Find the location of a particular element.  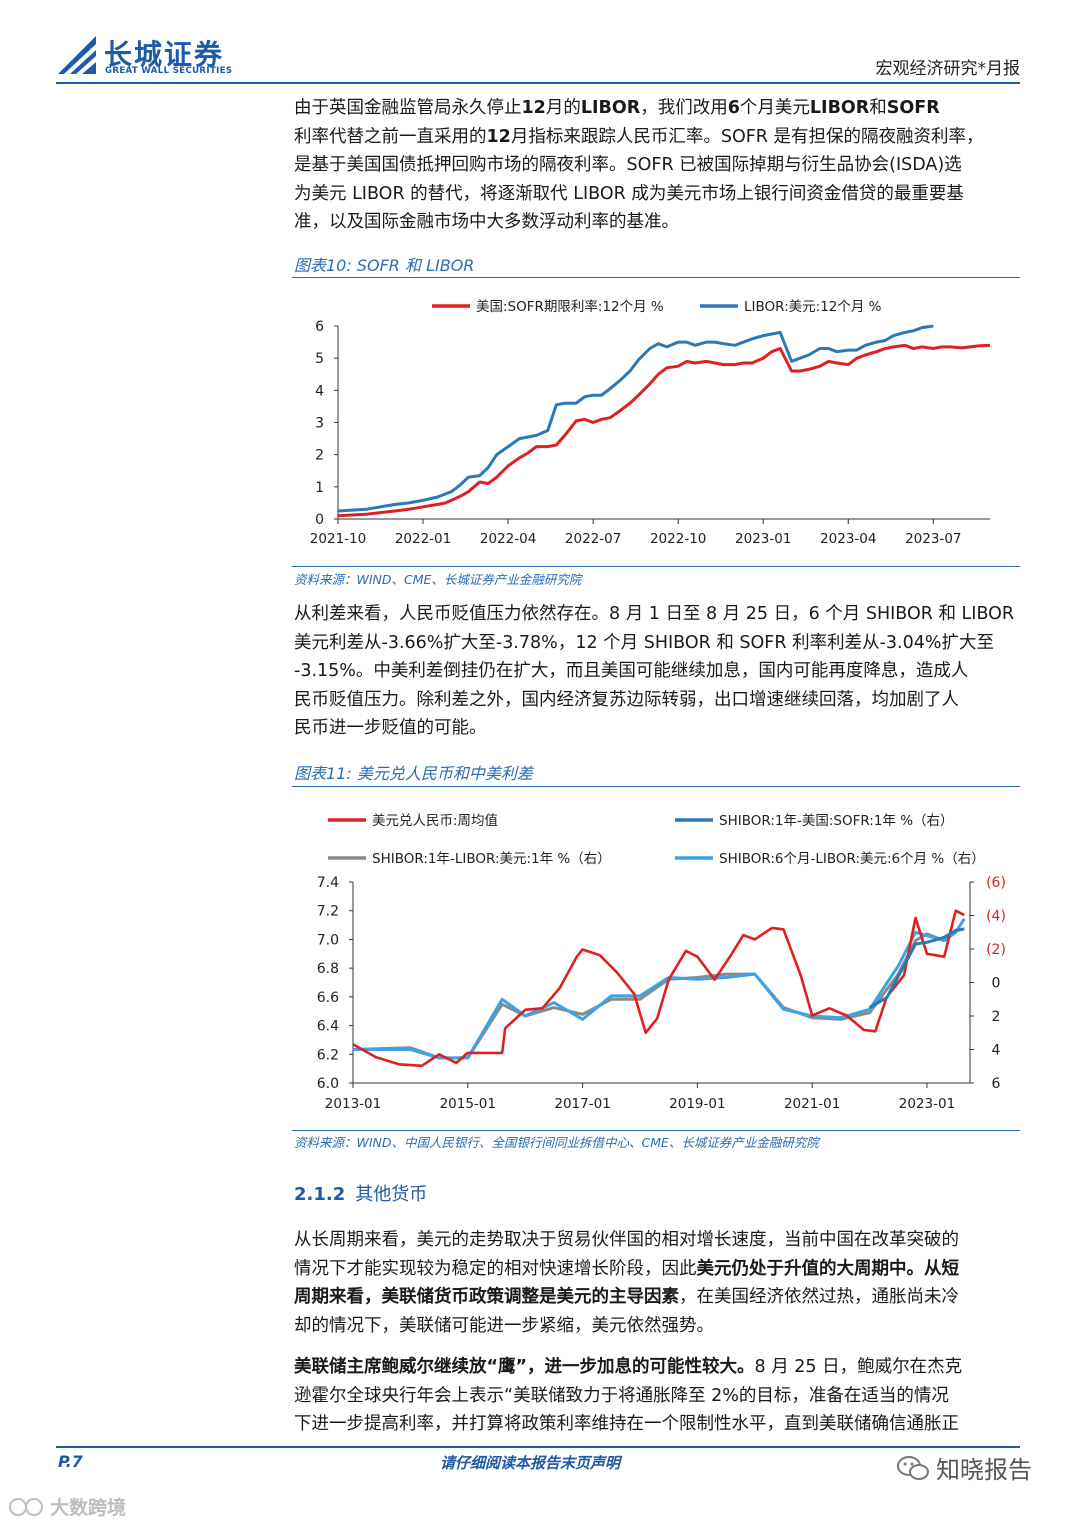

right-tick-label: 0 is located at coordinates (996, 984).